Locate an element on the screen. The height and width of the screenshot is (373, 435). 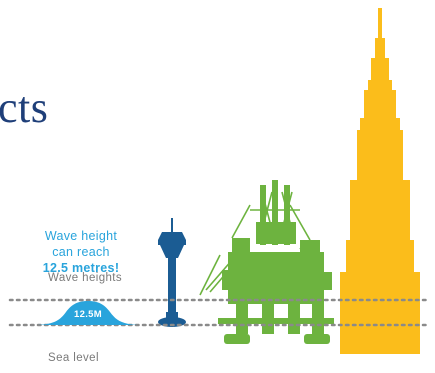
callout-exclaim: ! is located at coordinates (117, 268).